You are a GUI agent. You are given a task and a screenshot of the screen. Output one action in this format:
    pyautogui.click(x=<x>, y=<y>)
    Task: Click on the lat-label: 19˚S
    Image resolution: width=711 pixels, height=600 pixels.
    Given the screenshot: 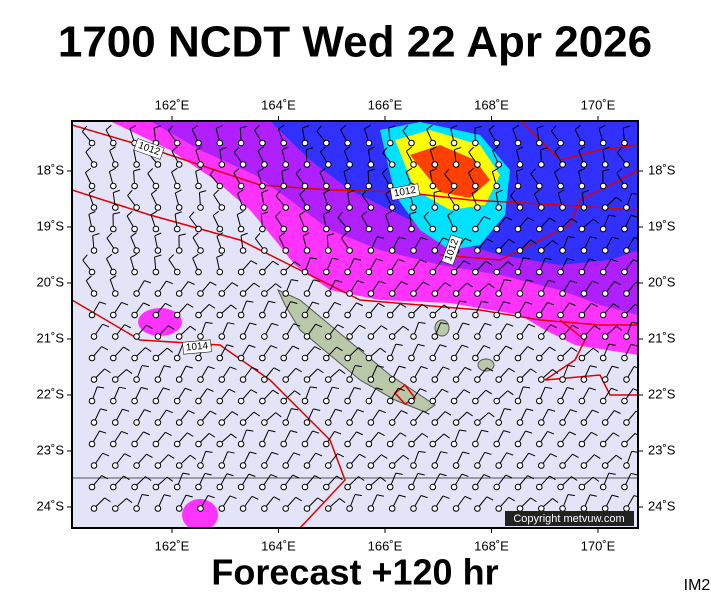 What is the action you would take?
    pyautogui.click(x=662, y=225)
    